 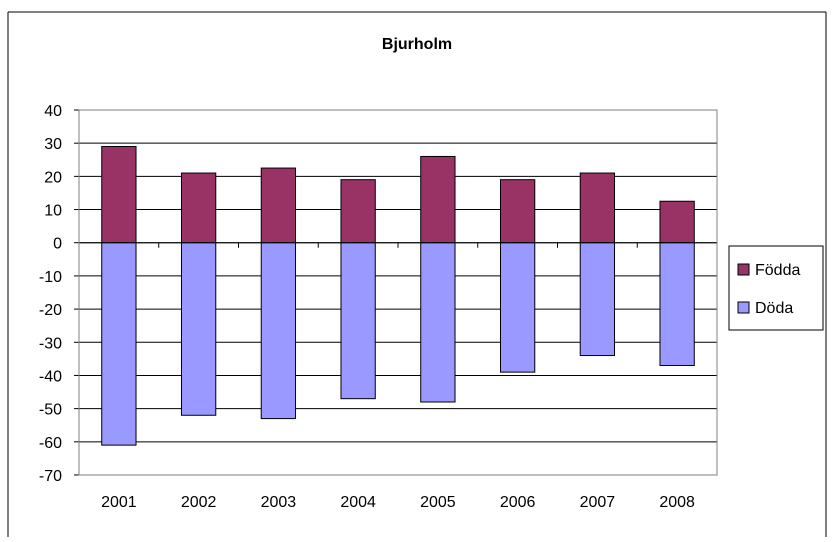 I want to click on bar-fodda-2002, so click(x=198, y=208).